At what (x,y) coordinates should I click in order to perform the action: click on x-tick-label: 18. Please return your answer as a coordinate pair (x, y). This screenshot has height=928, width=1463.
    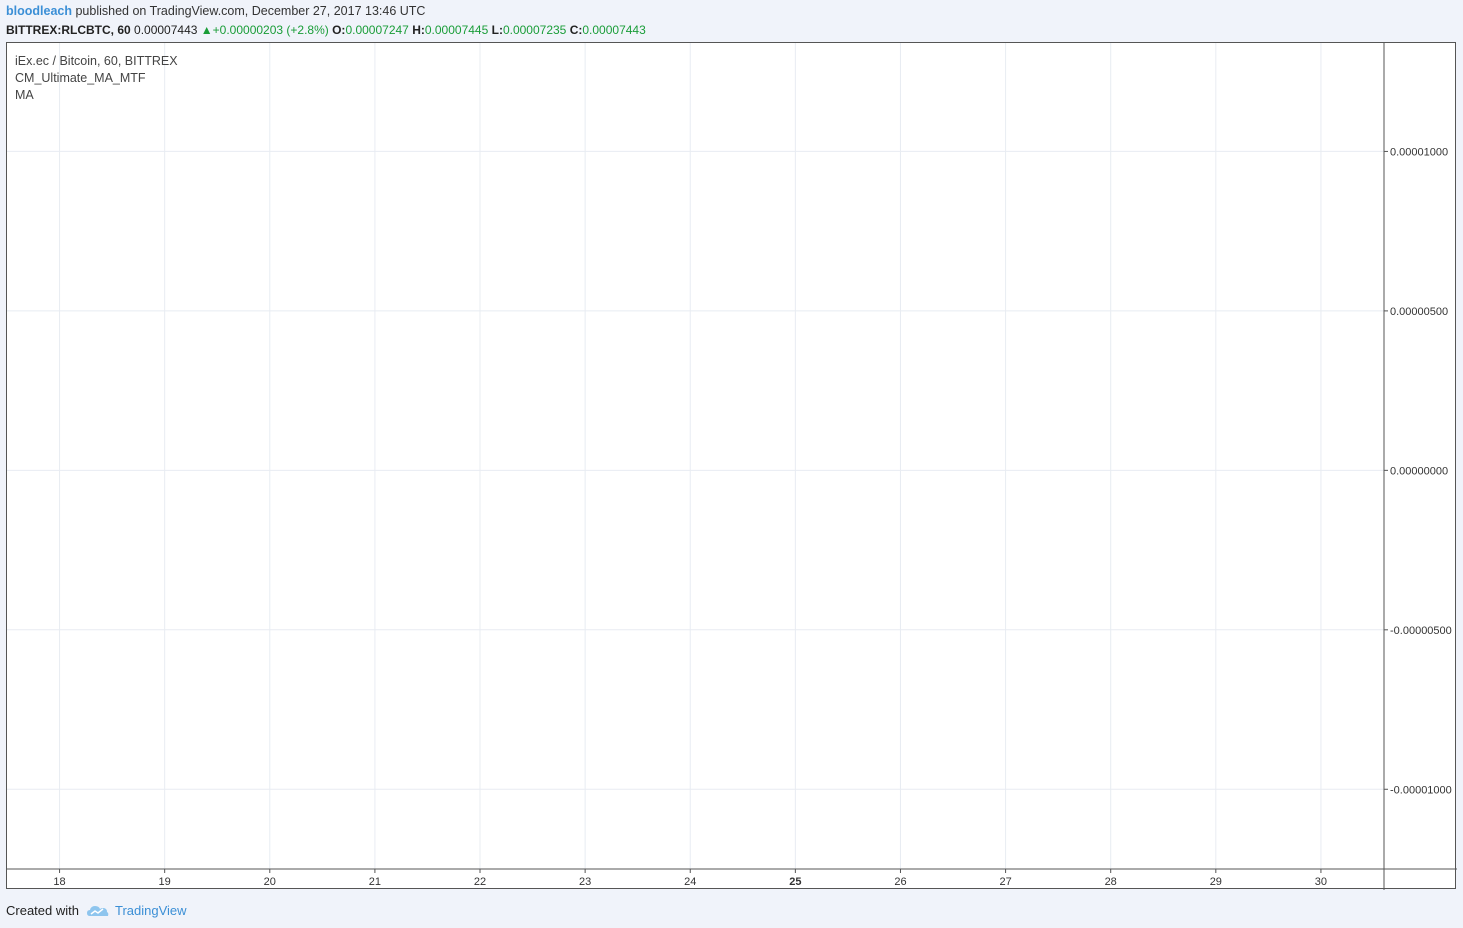
    Looking at the image, I should click on (59, 882).